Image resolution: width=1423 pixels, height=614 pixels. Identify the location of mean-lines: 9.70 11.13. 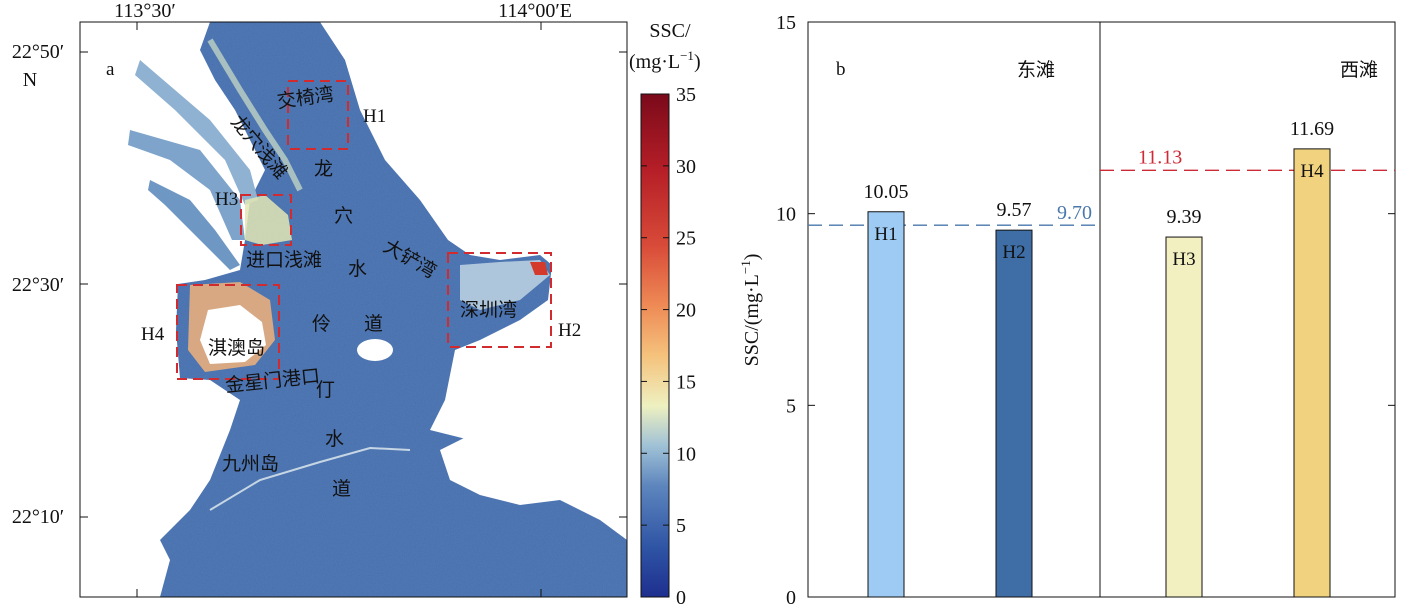
(1101, 186).